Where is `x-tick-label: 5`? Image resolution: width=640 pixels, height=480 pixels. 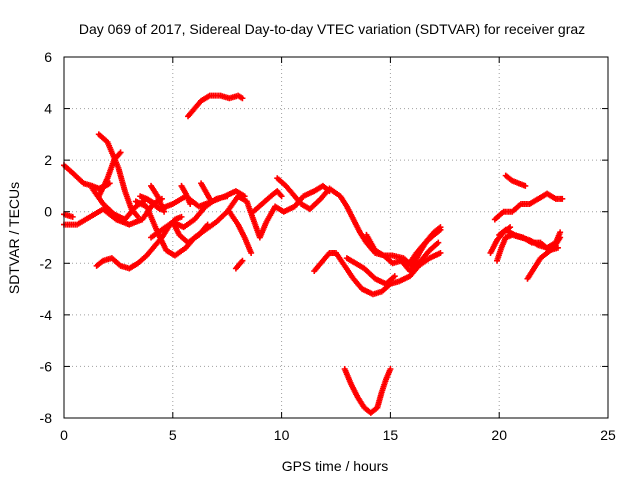 x-tick-label: 5 is located at coordinates (173, 435).